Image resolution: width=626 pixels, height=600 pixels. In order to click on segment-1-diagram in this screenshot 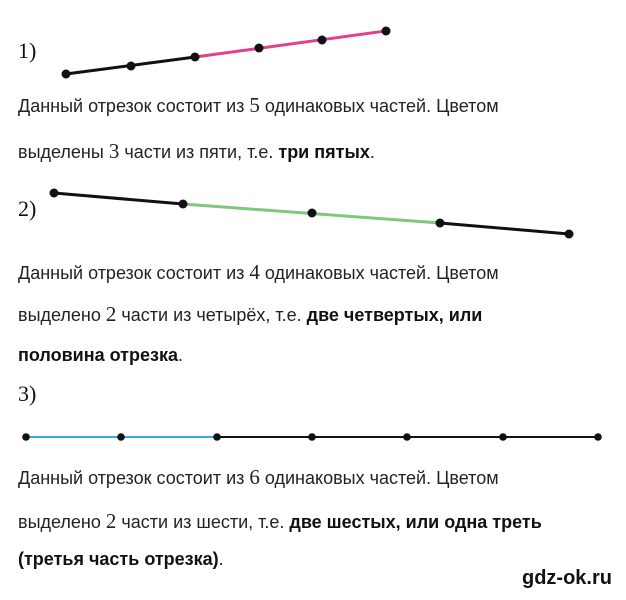, I will do `click(226, 52)`.